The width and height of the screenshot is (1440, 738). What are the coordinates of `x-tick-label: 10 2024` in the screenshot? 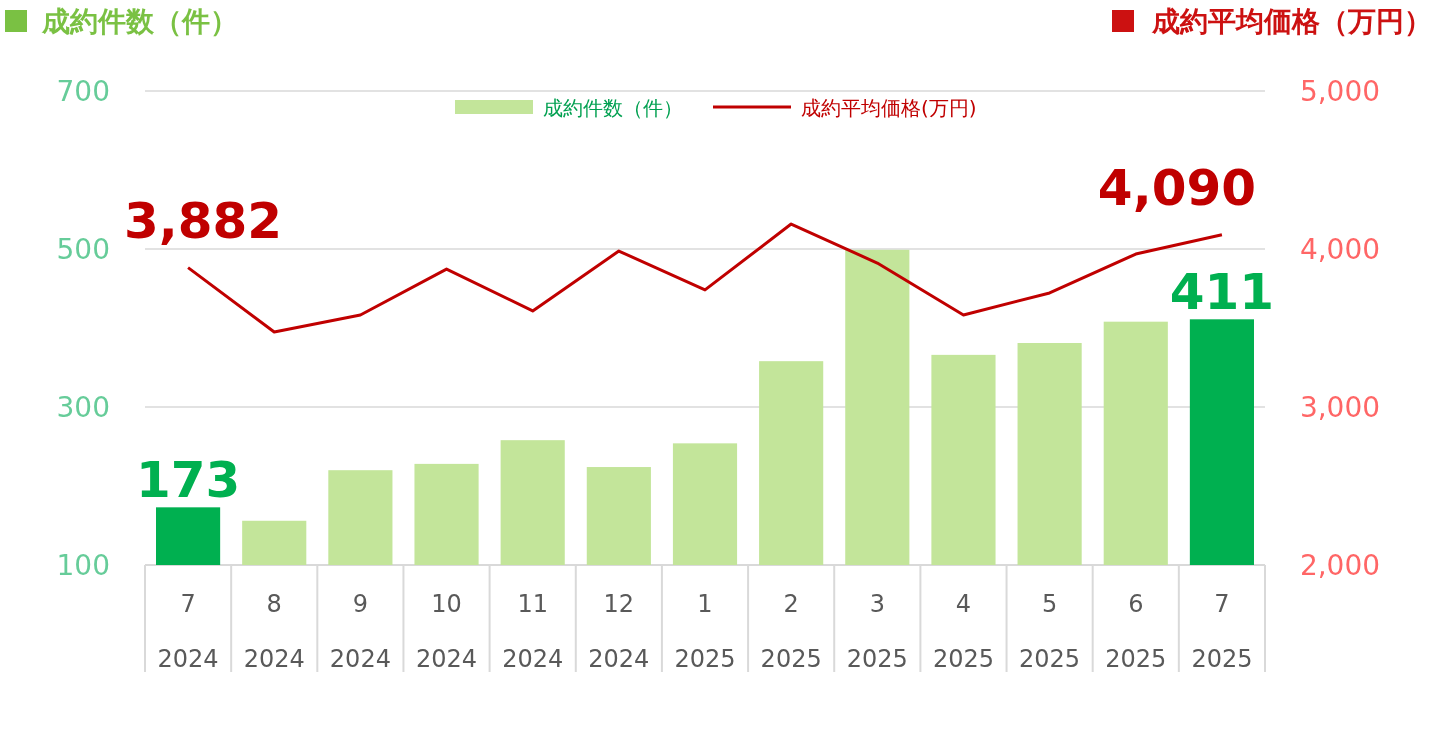 It's located at (447, 631).